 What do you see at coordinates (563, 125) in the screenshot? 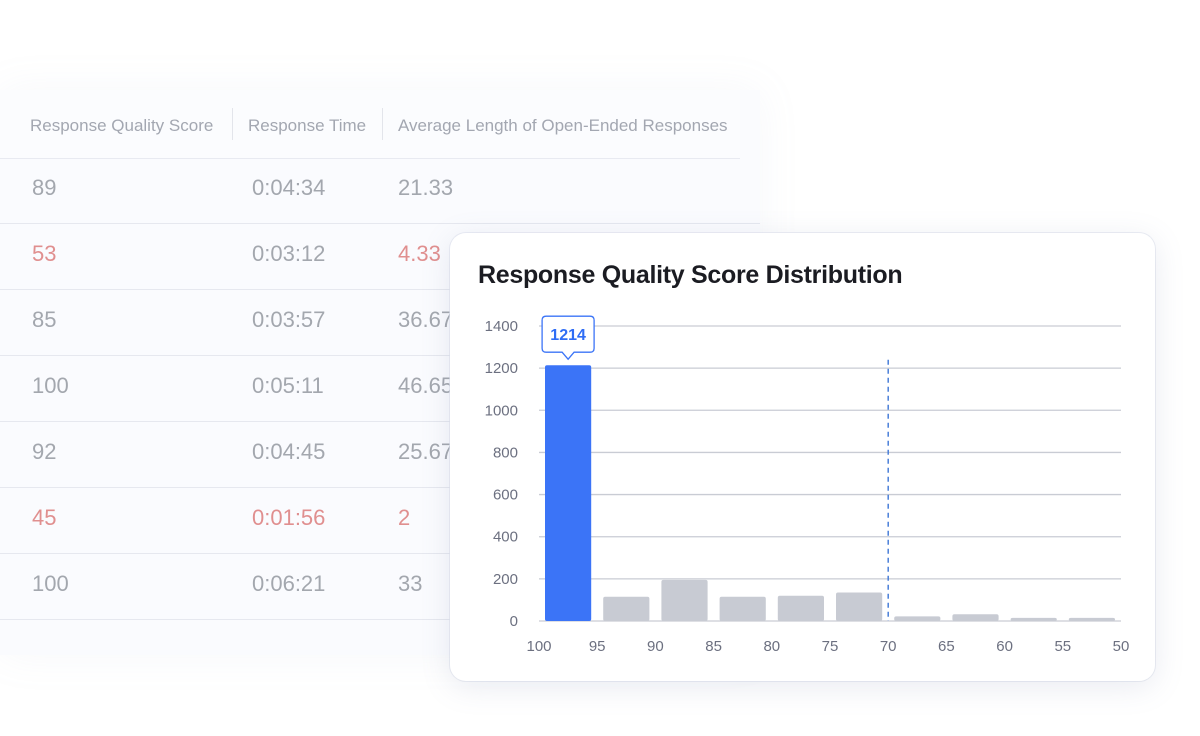
I see `column-header-length: Average Length of Open-Ended Responses` at bounding box center [563, 125].